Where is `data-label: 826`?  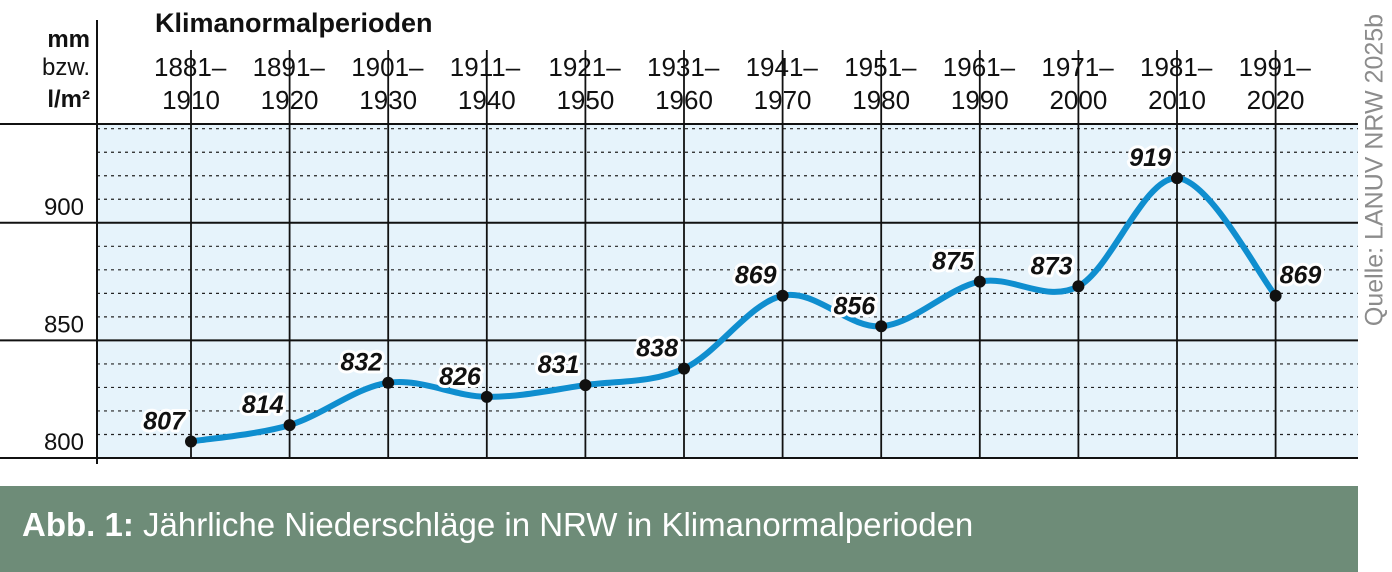
data-label: 826 is located at coordinates (460, 377).